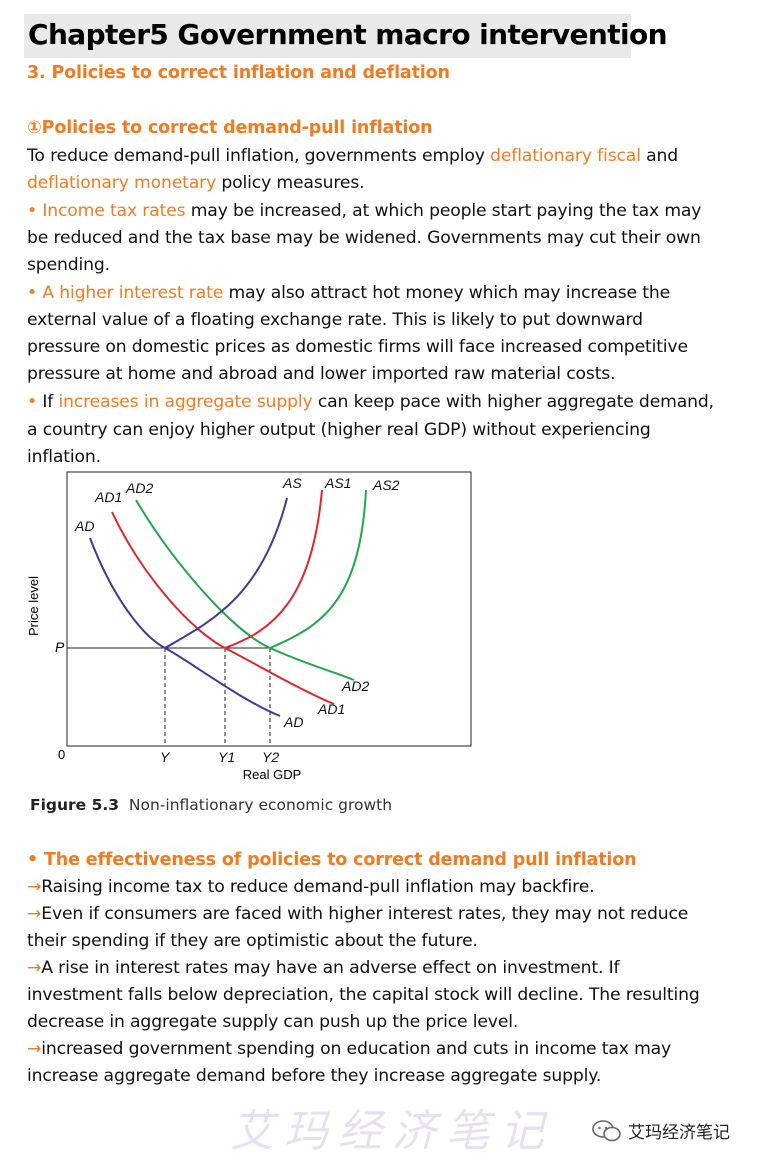 This screenshot has height=1162, width=764. Describe the element at coordinates (60, 647) in the screenshot. I see `price-p-label: P` at that location.